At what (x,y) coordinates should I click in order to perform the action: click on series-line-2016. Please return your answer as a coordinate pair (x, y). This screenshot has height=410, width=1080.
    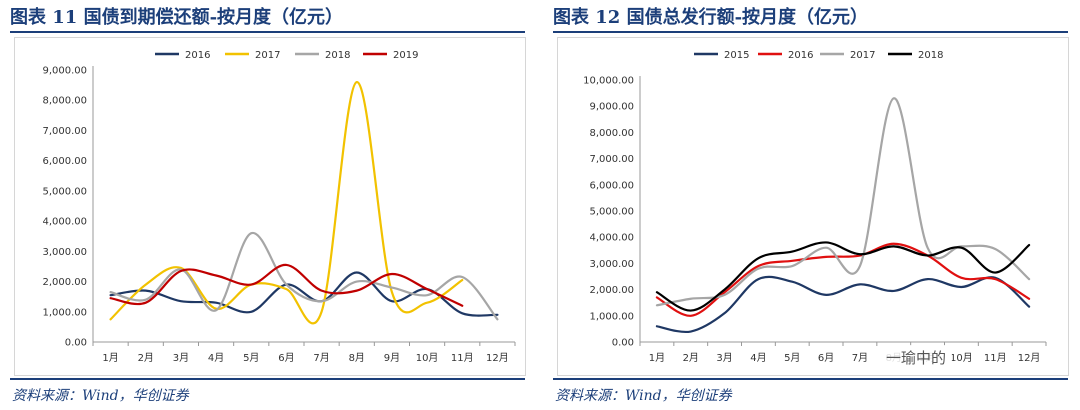
    Looking at the image, I should click on (843, 279).